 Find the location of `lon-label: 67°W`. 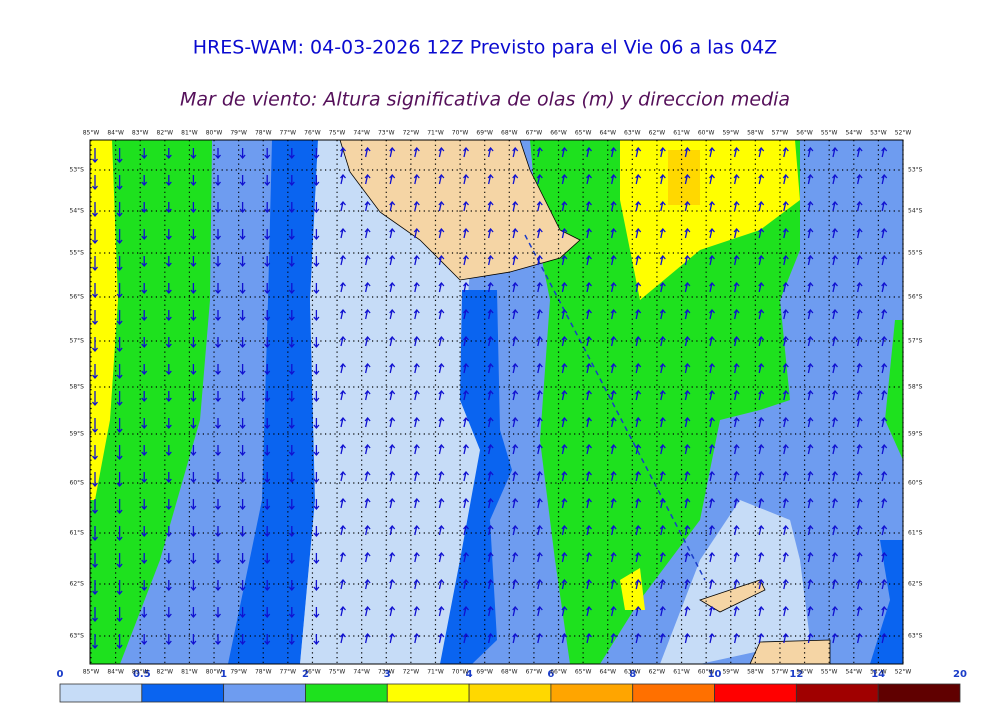

lon-label: 67°W is located at coordinates (534, 672).